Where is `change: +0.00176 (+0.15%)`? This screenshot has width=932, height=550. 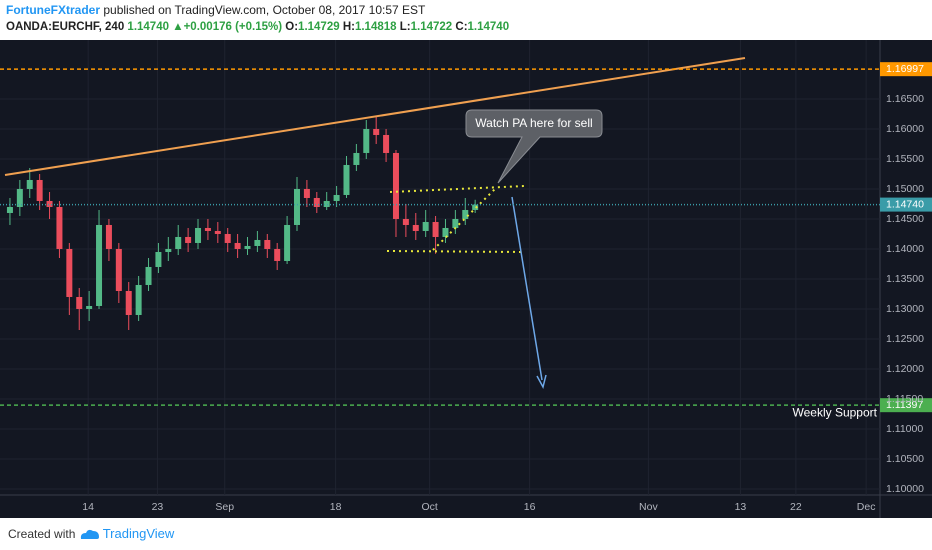
change: +0.00176 (+0.15%) is located at coordinates (233, 27).